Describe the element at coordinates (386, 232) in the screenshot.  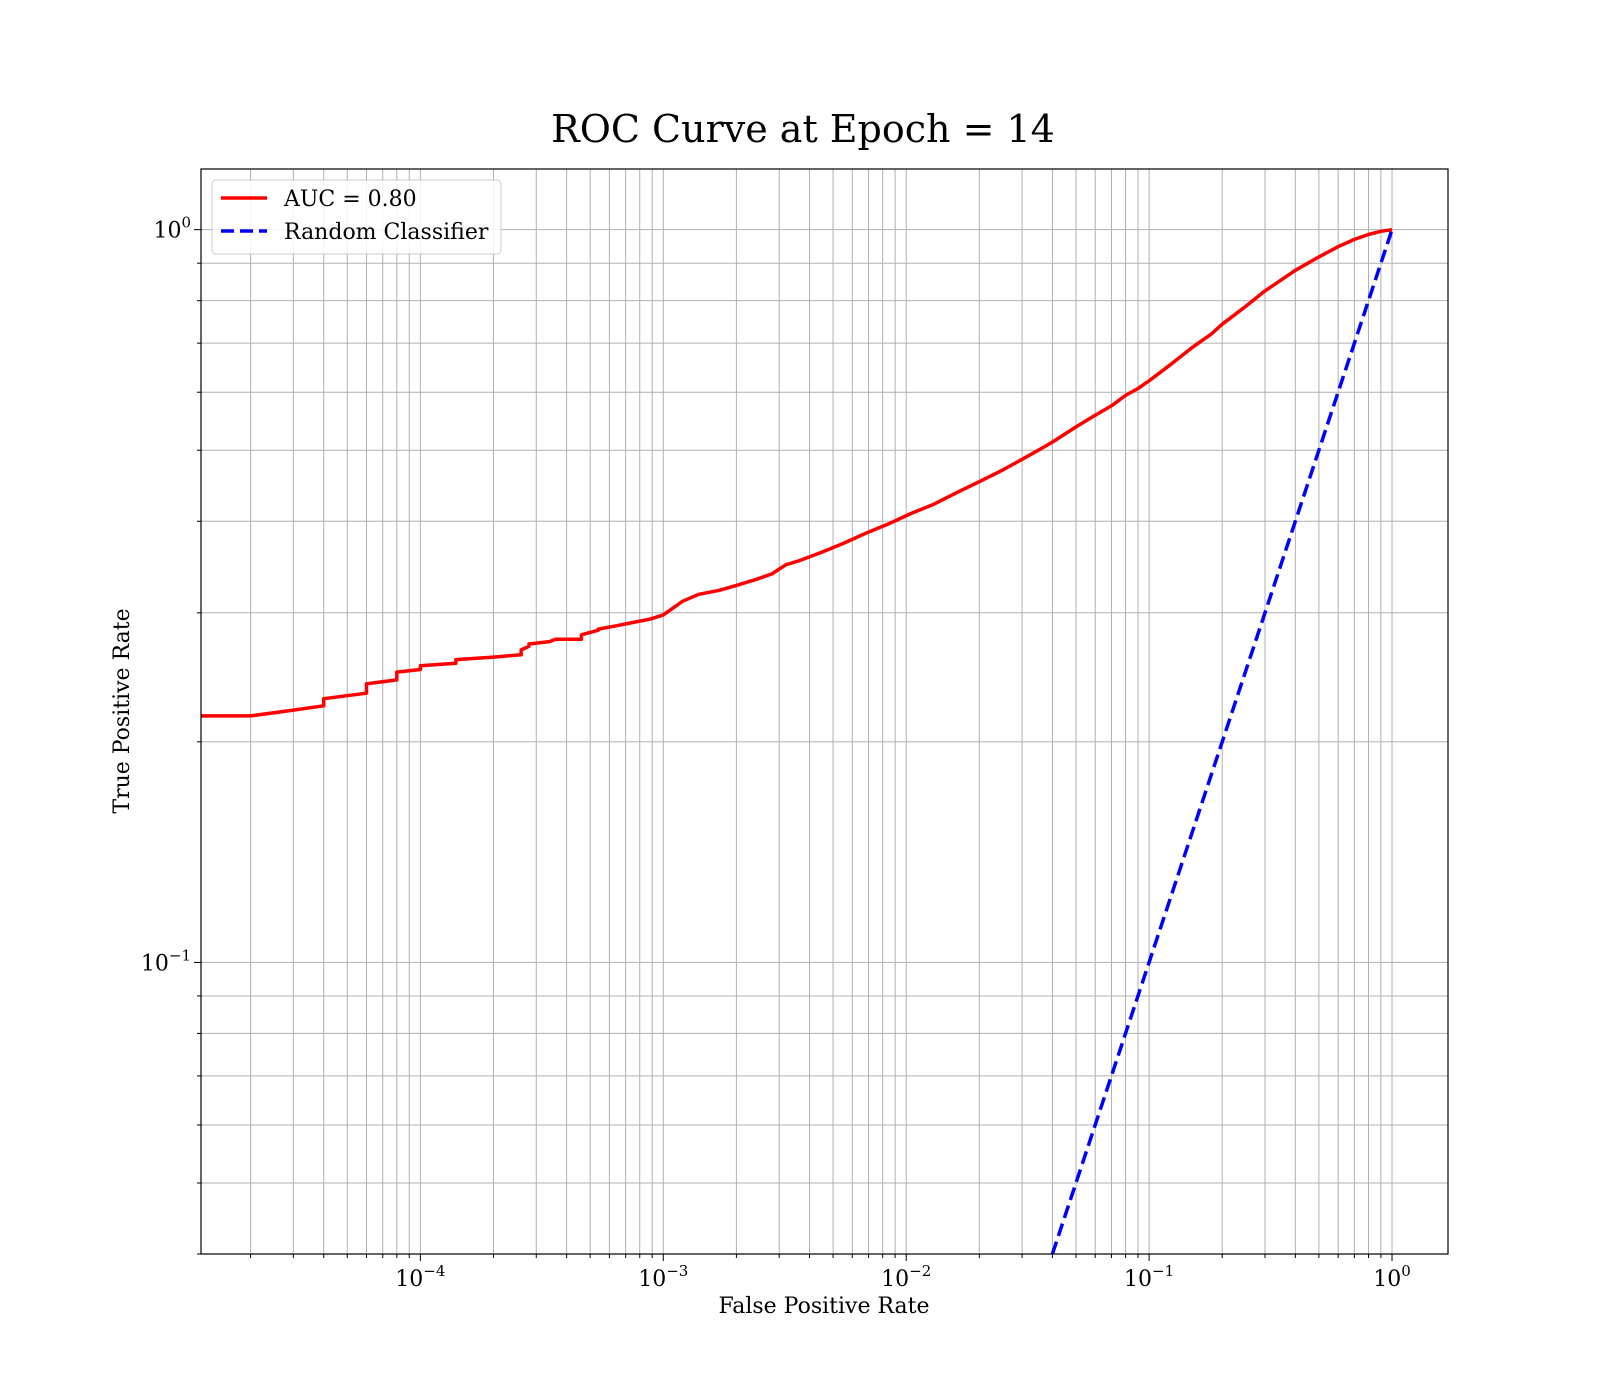
I see `legend-label-random: Random Classifier` at that location.